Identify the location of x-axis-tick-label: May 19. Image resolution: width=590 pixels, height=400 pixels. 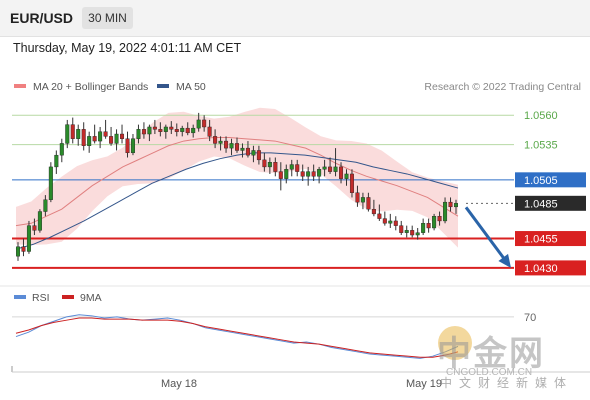
(424, 384).